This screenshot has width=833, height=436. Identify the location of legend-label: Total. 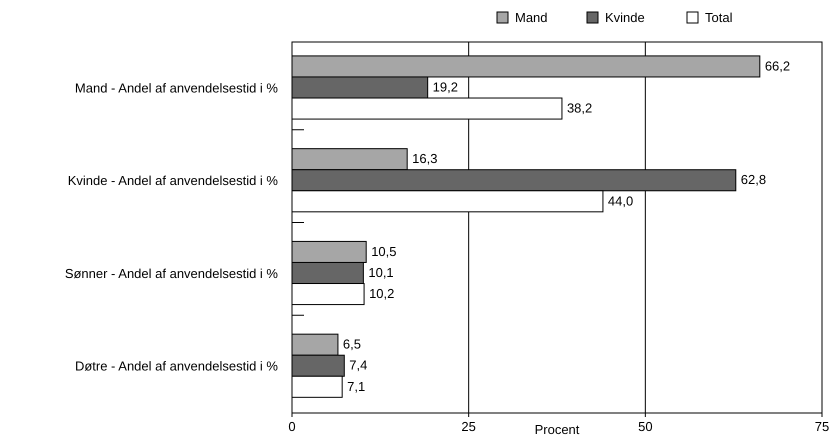
(719, 17).